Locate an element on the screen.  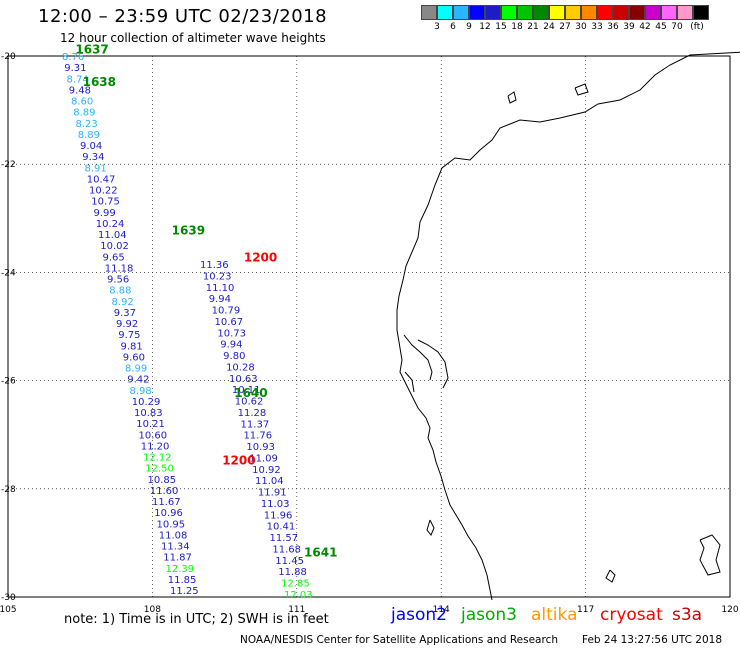
swh-value-track-a: 9.60 is located at coordinates (134, 357).